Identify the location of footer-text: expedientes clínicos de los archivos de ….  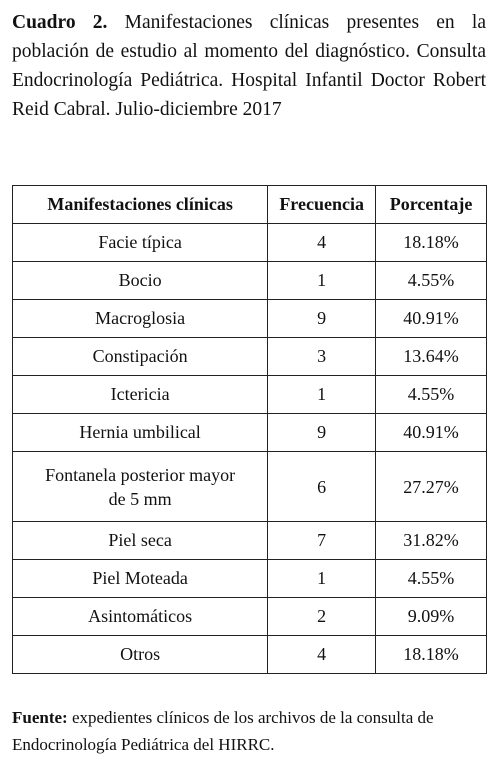
(223, 731).